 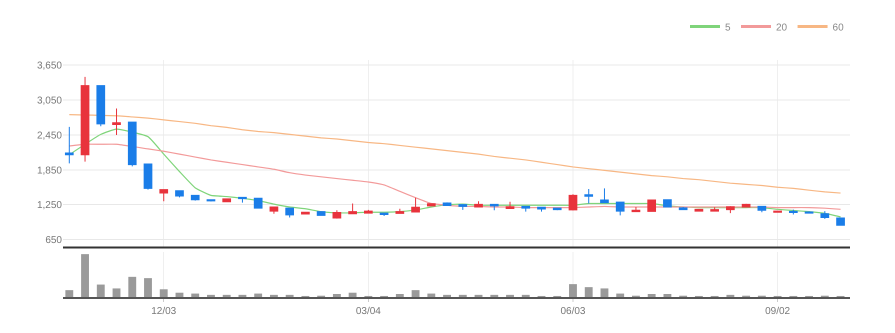 I want to click on y-tick-label: 2,450, so click(x=49, y=136).